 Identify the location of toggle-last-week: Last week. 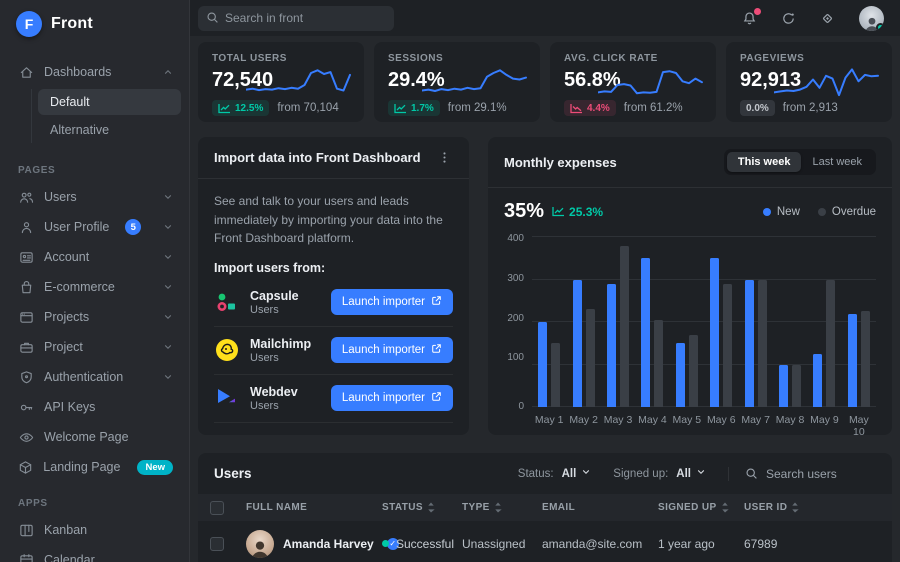
(837, 162).